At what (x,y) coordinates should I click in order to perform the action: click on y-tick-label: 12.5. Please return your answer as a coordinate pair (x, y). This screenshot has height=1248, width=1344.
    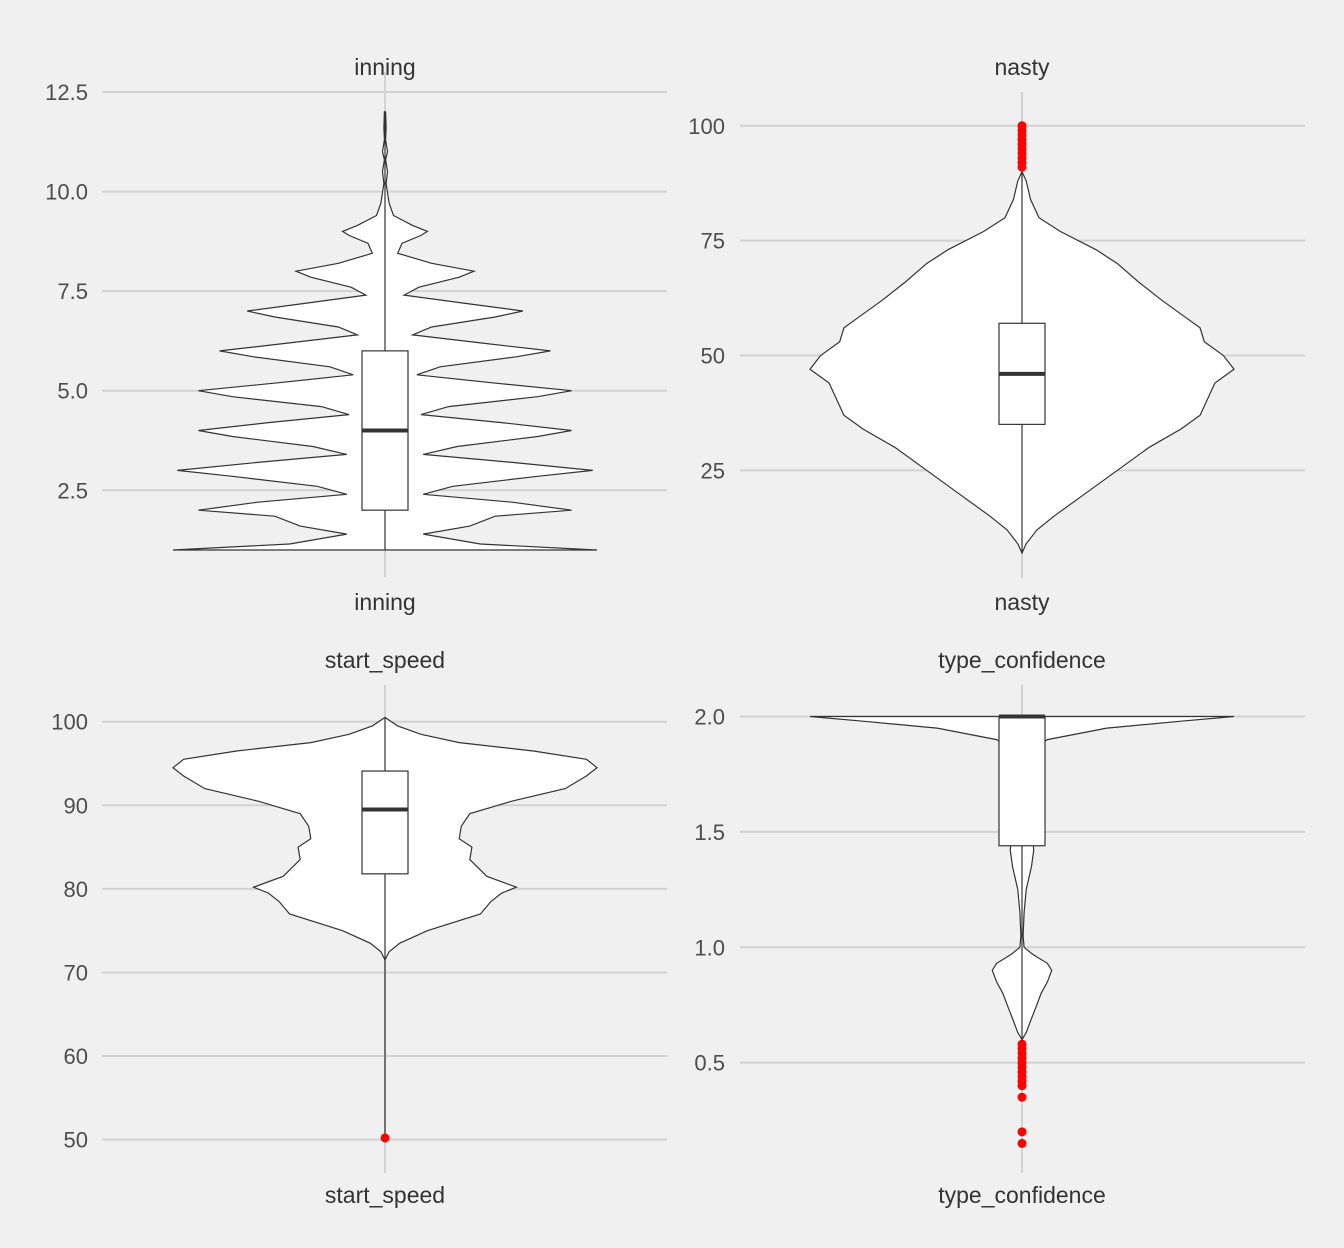
    Looking at the image, I should click on (66, 92).